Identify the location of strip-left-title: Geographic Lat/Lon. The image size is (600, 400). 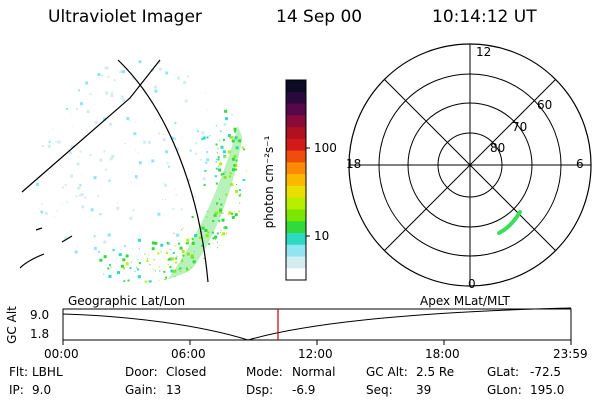
(127, 301).